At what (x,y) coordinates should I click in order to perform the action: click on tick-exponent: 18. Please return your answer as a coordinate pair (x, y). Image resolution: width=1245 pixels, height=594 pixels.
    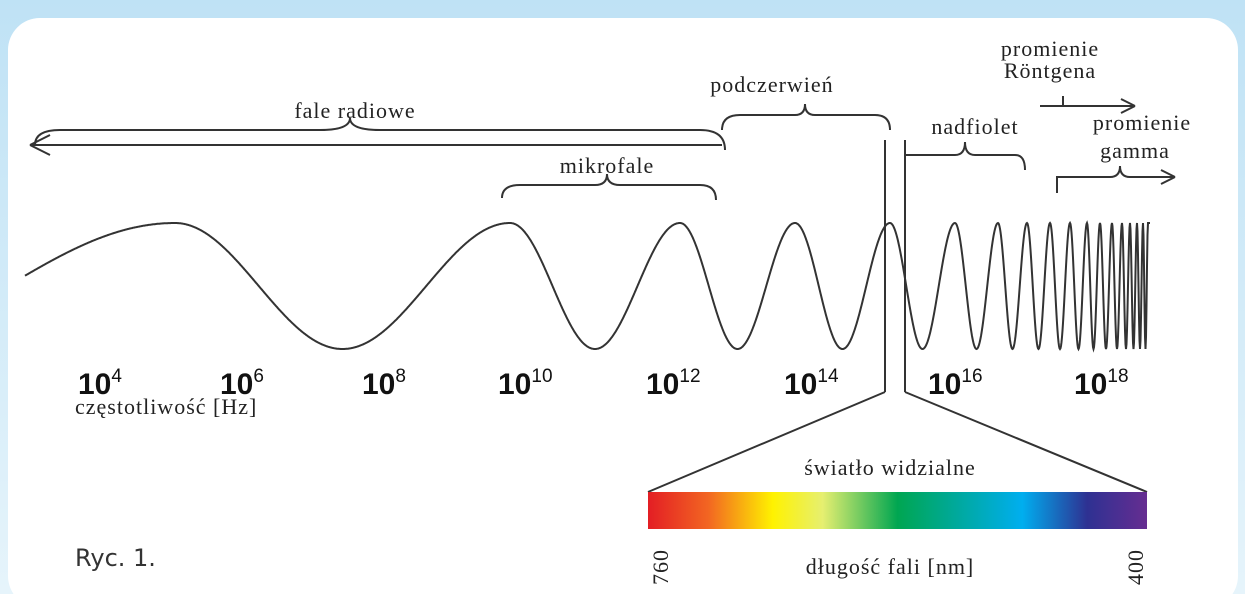
    Looking at the image, I should click on (1117, 376).